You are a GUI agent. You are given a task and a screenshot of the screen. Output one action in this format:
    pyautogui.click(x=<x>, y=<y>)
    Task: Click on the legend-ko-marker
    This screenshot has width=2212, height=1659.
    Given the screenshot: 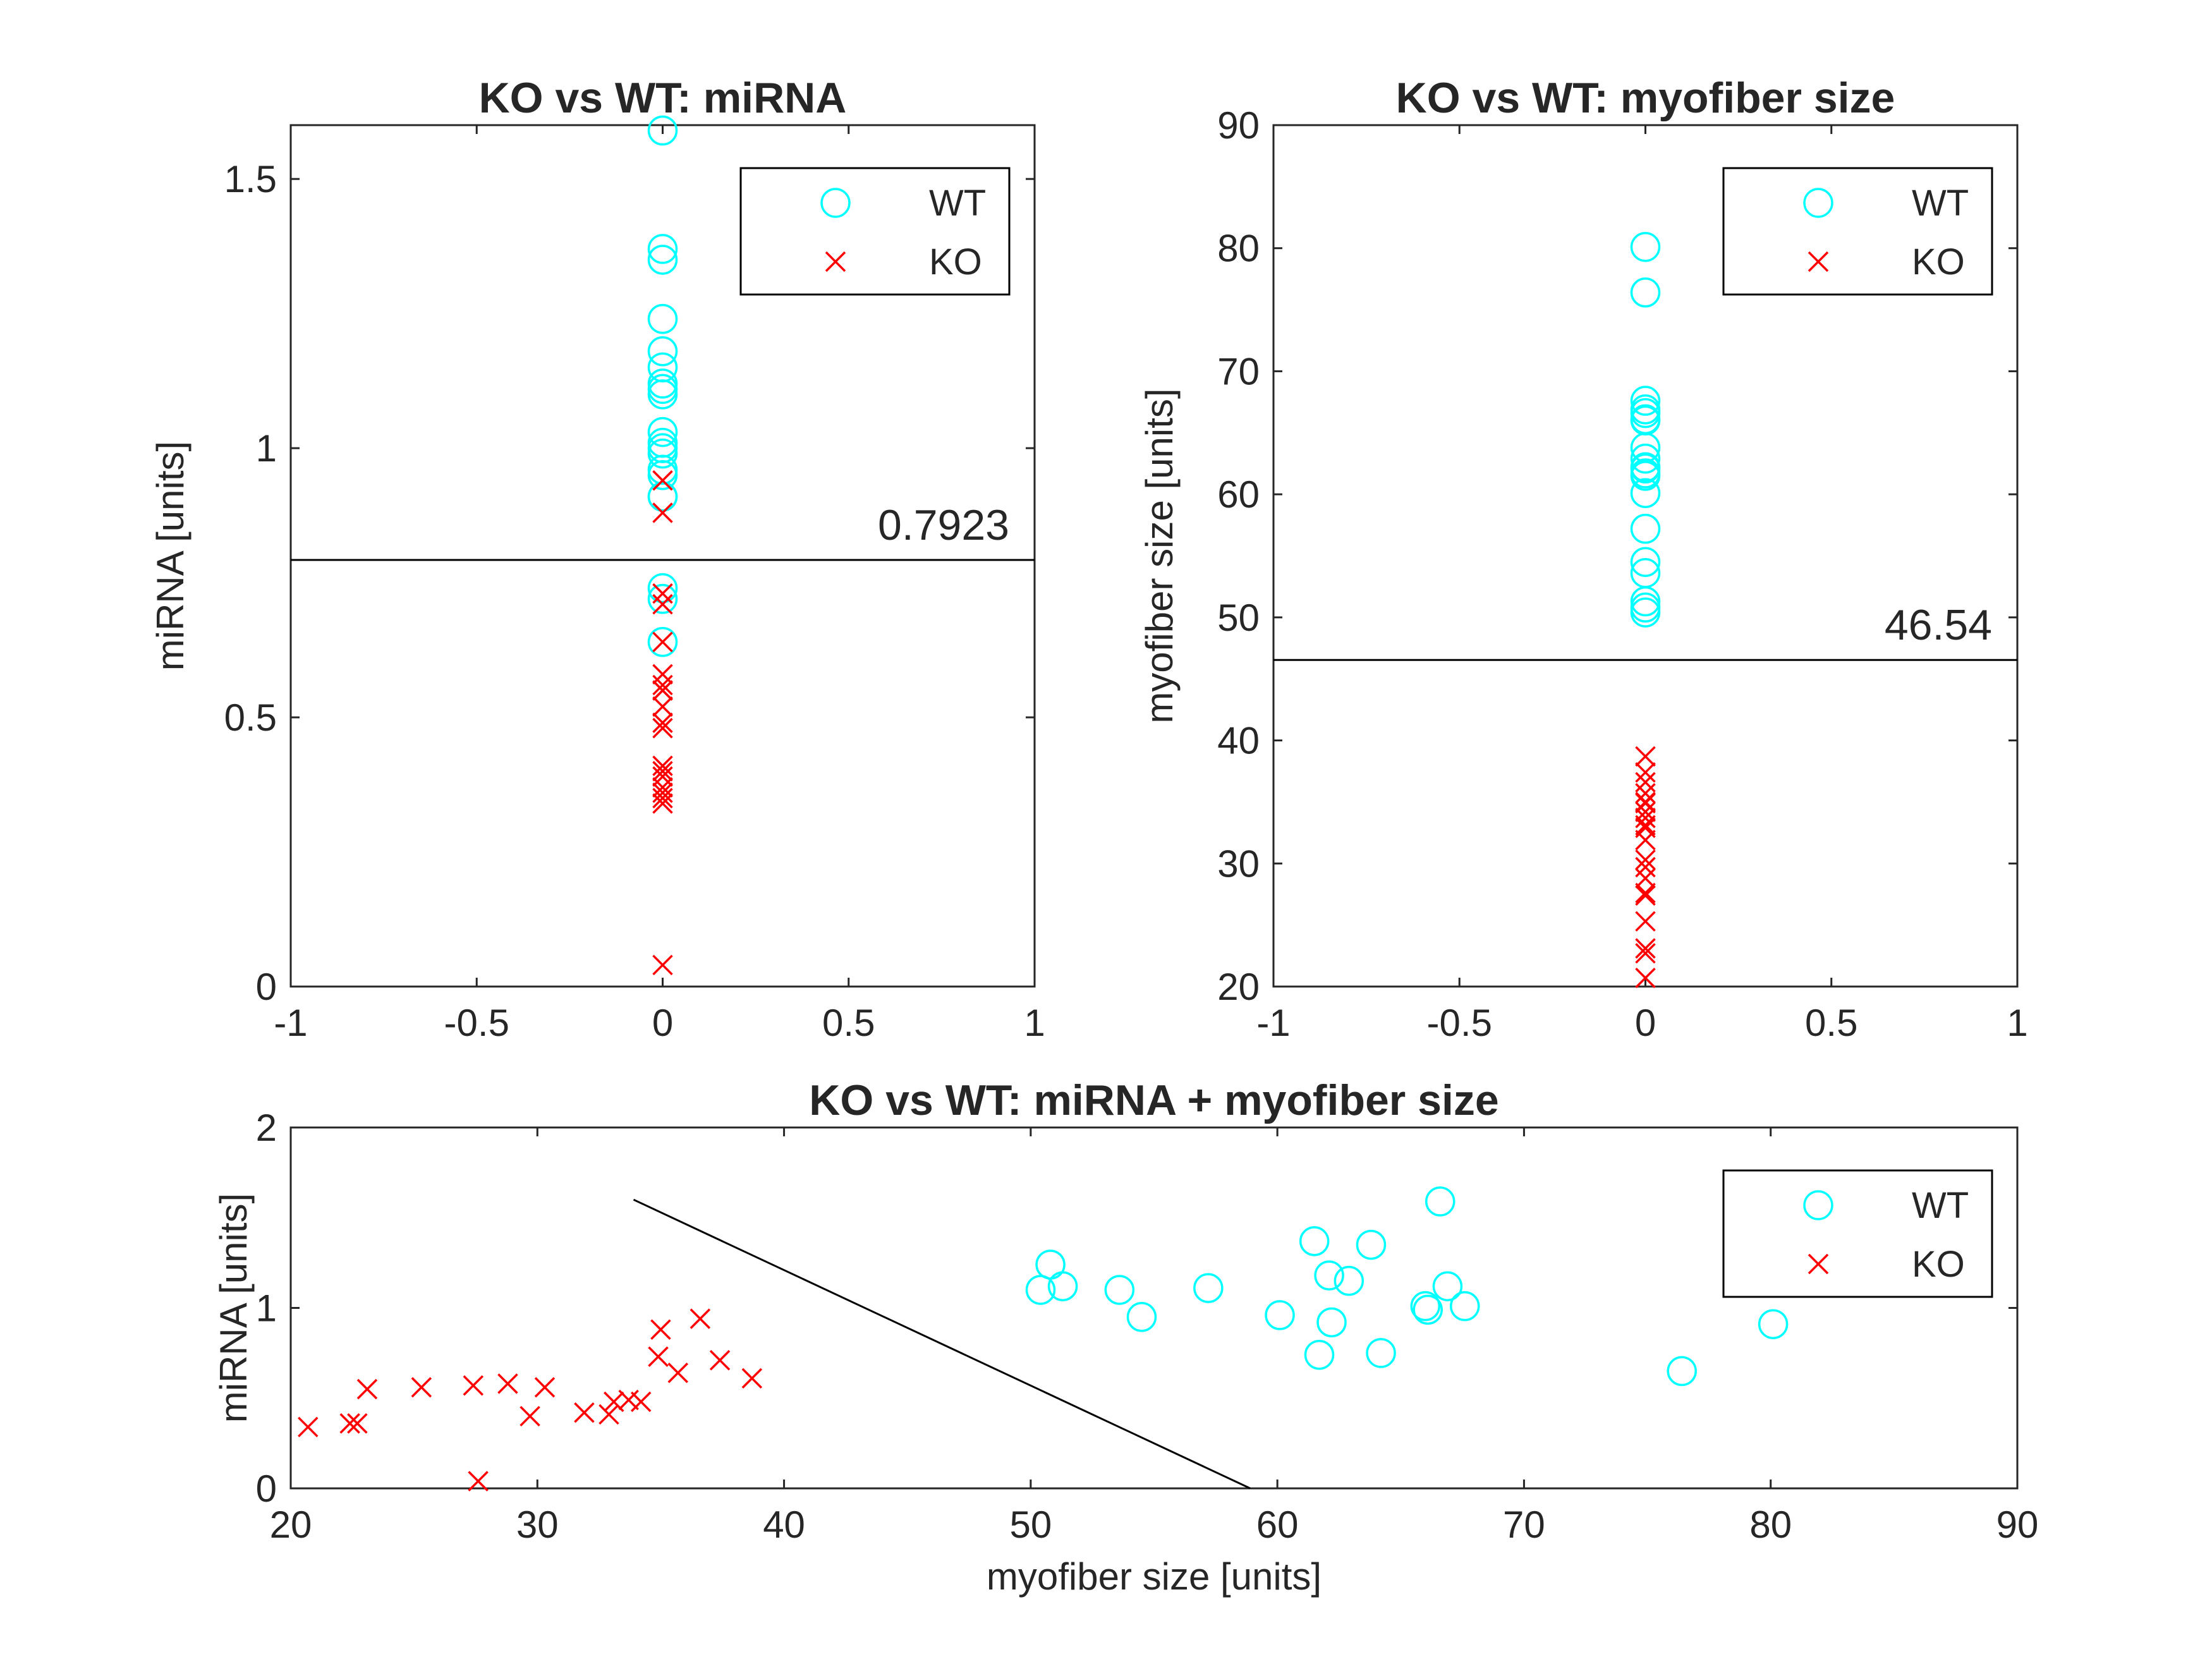 What is the action you would take?
    pyautogui.click(x=1818, y=261)
    